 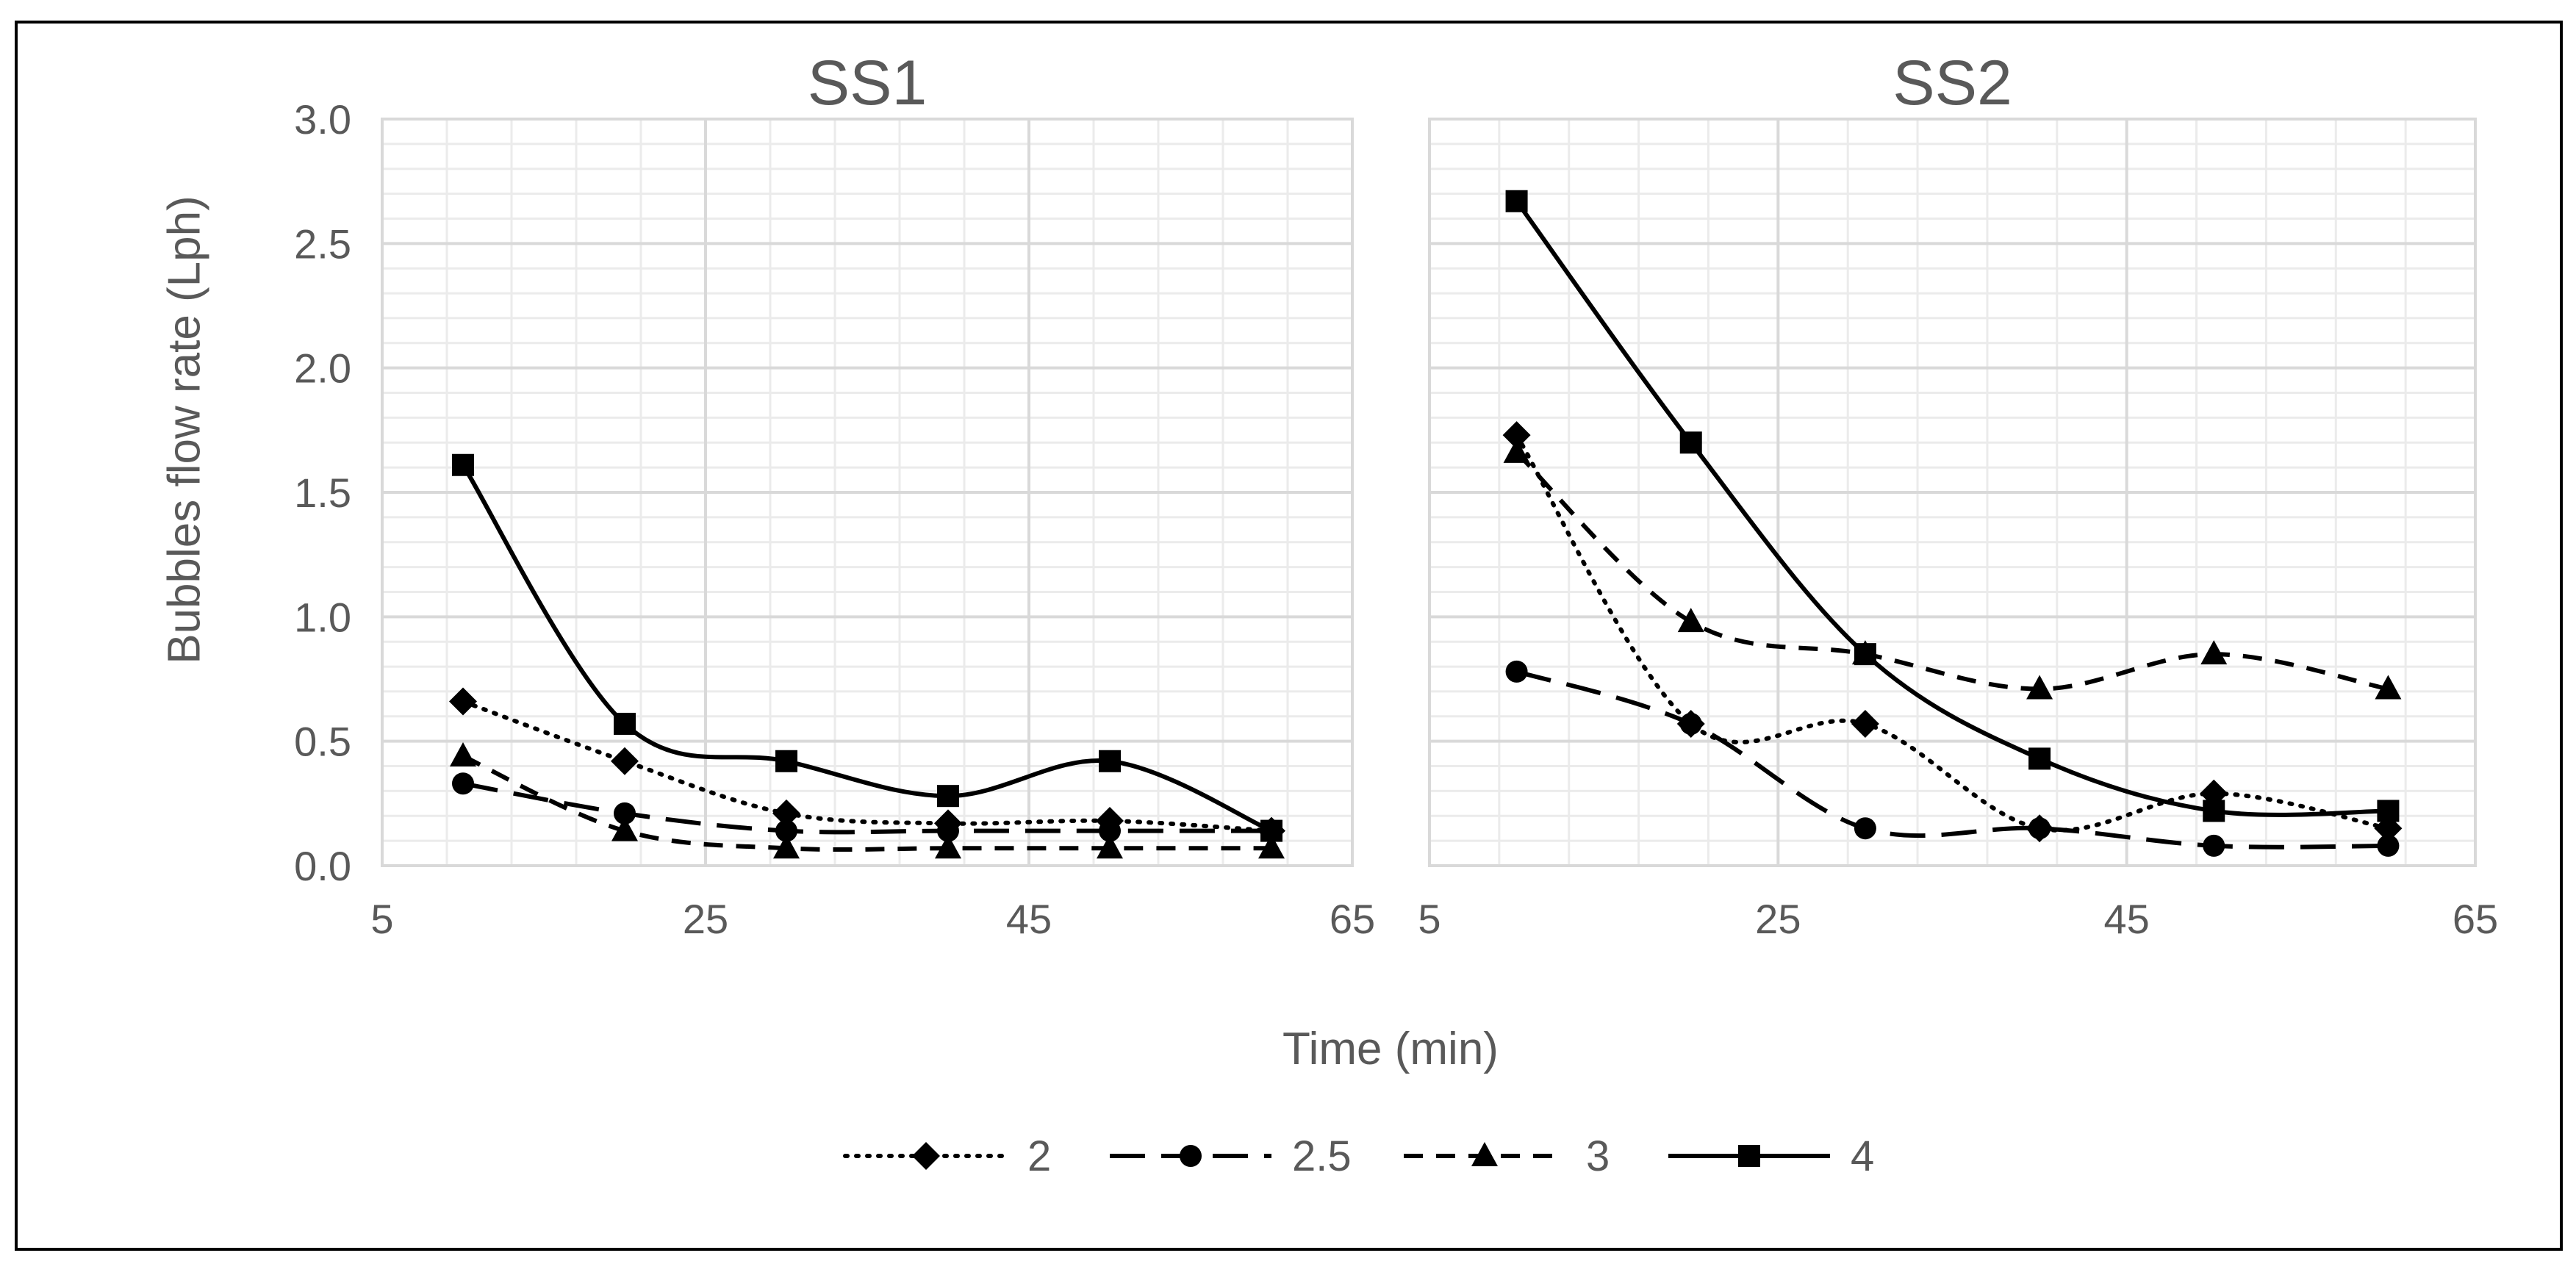 What do you see at coordinates (322, 617) in the screenshot?
I see `y-tick-label: 1.0` at bounding box center [322, 617].